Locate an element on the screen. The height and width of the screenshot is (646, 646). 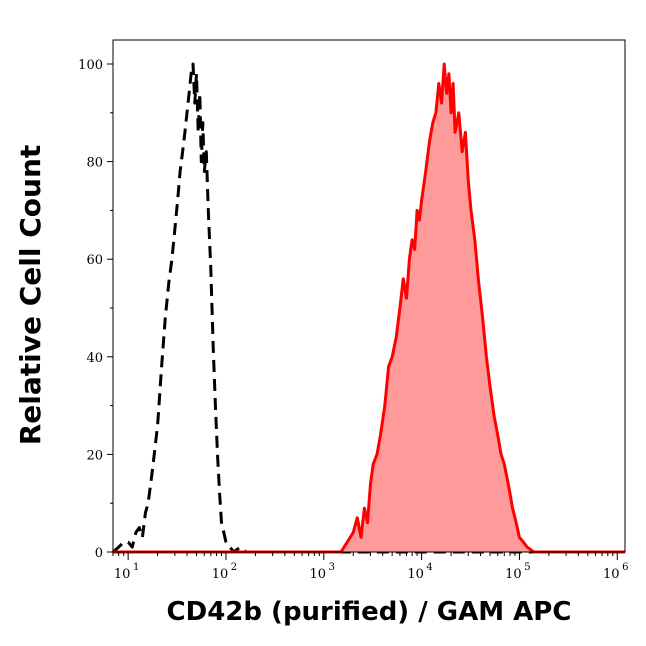
x-tick-exponent: 6 is located at coordinates (625, 567).